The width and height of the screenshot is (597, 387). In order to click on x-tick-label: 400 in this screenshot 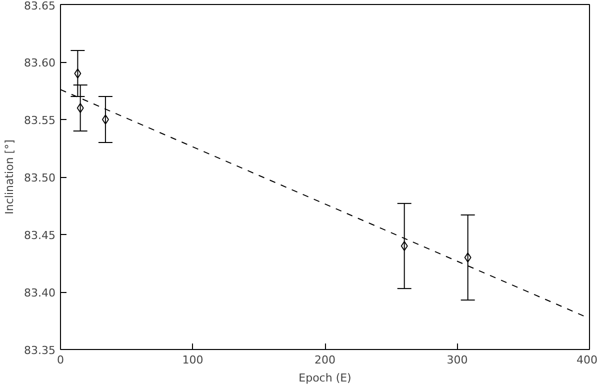, I will do `click(586, 360)`.